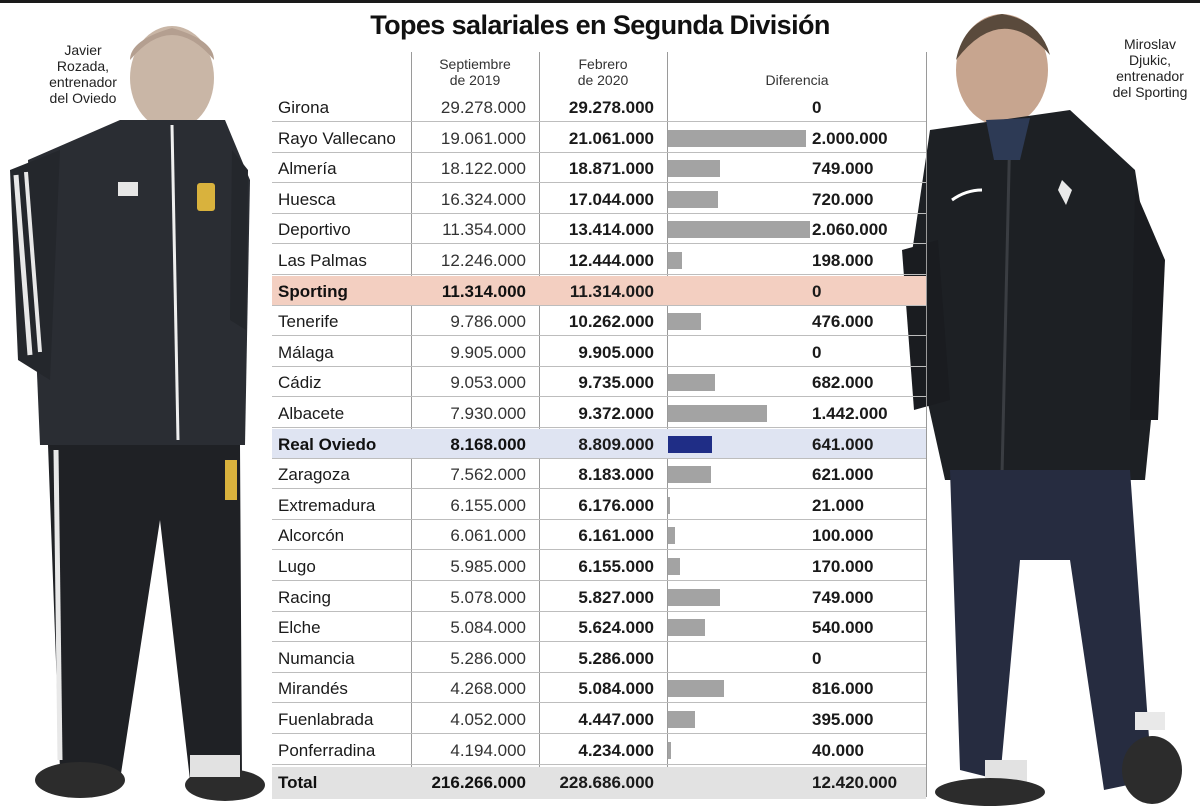 This screenshot has height=812, width=1200. I want to click on total-sep-2019: 216.266.000, so click(478, 783).